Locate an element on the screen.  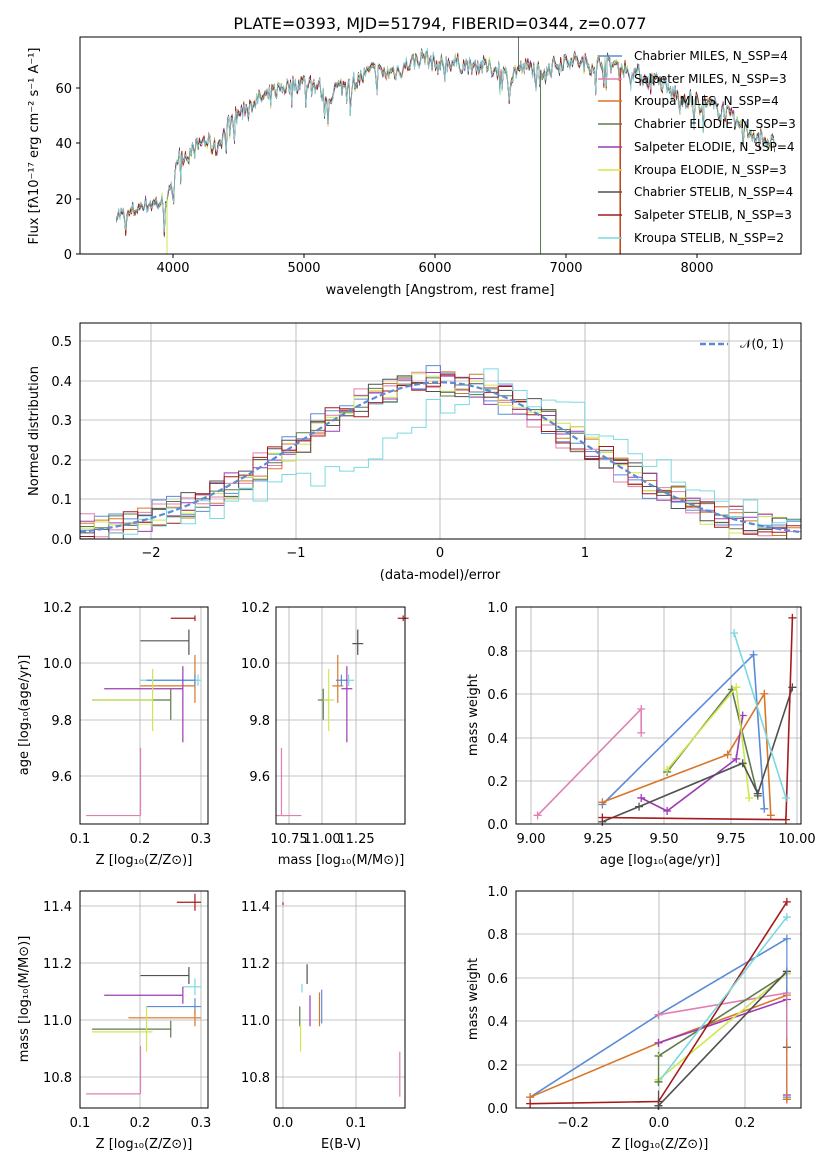
x-tick: 0 is located at coordinates (440, 553).